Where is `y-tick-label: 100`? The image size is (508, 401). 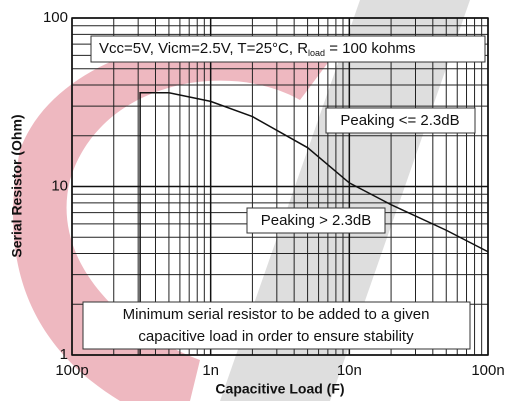
y-tick-label: 100 is located at coordinates (55, 17).